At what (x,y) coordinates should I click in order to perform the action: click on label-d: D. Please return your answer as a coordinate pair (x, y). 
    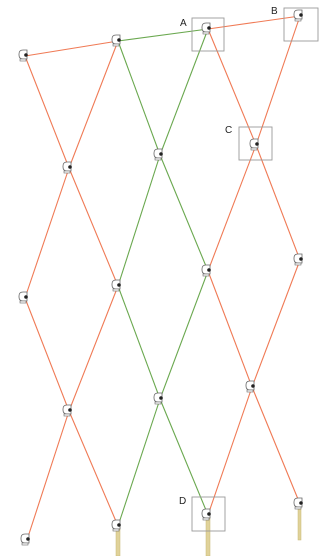
    Looking at the image, I should click on (183, 501).